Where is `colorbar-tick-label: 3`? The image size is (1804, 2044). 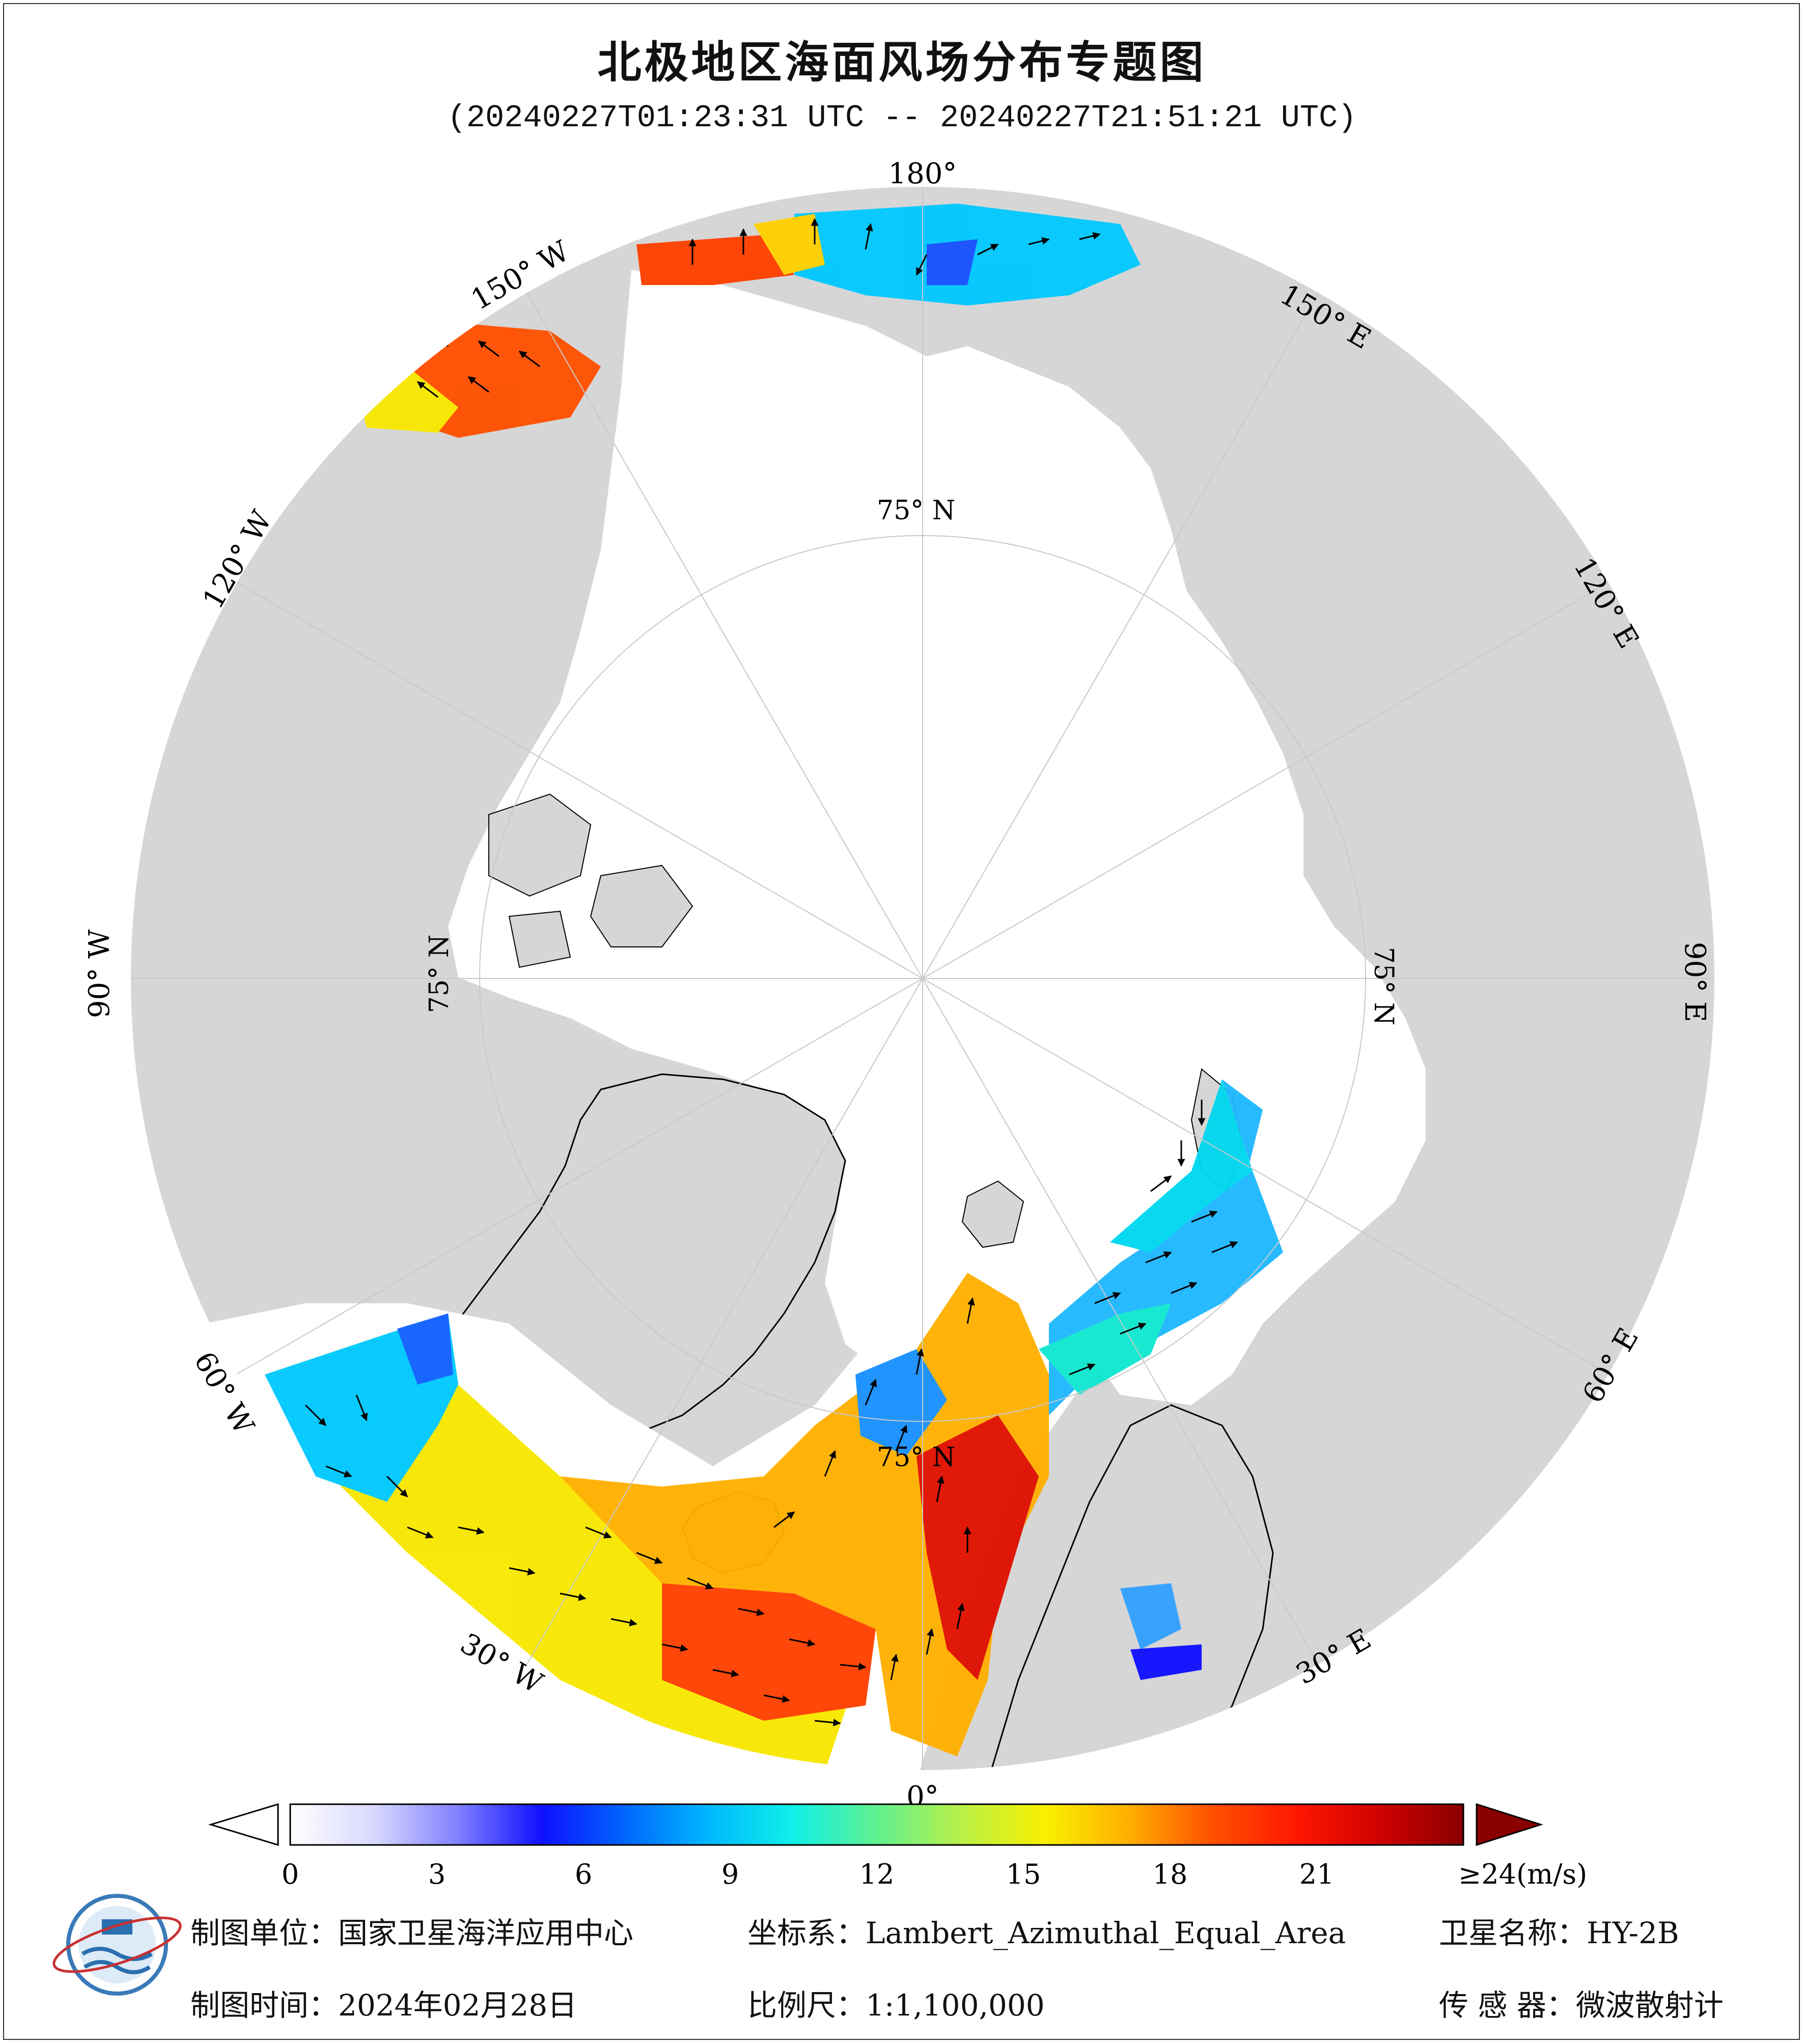
colorbar-tick-label: 3 is located at coordinates (437, 1874).